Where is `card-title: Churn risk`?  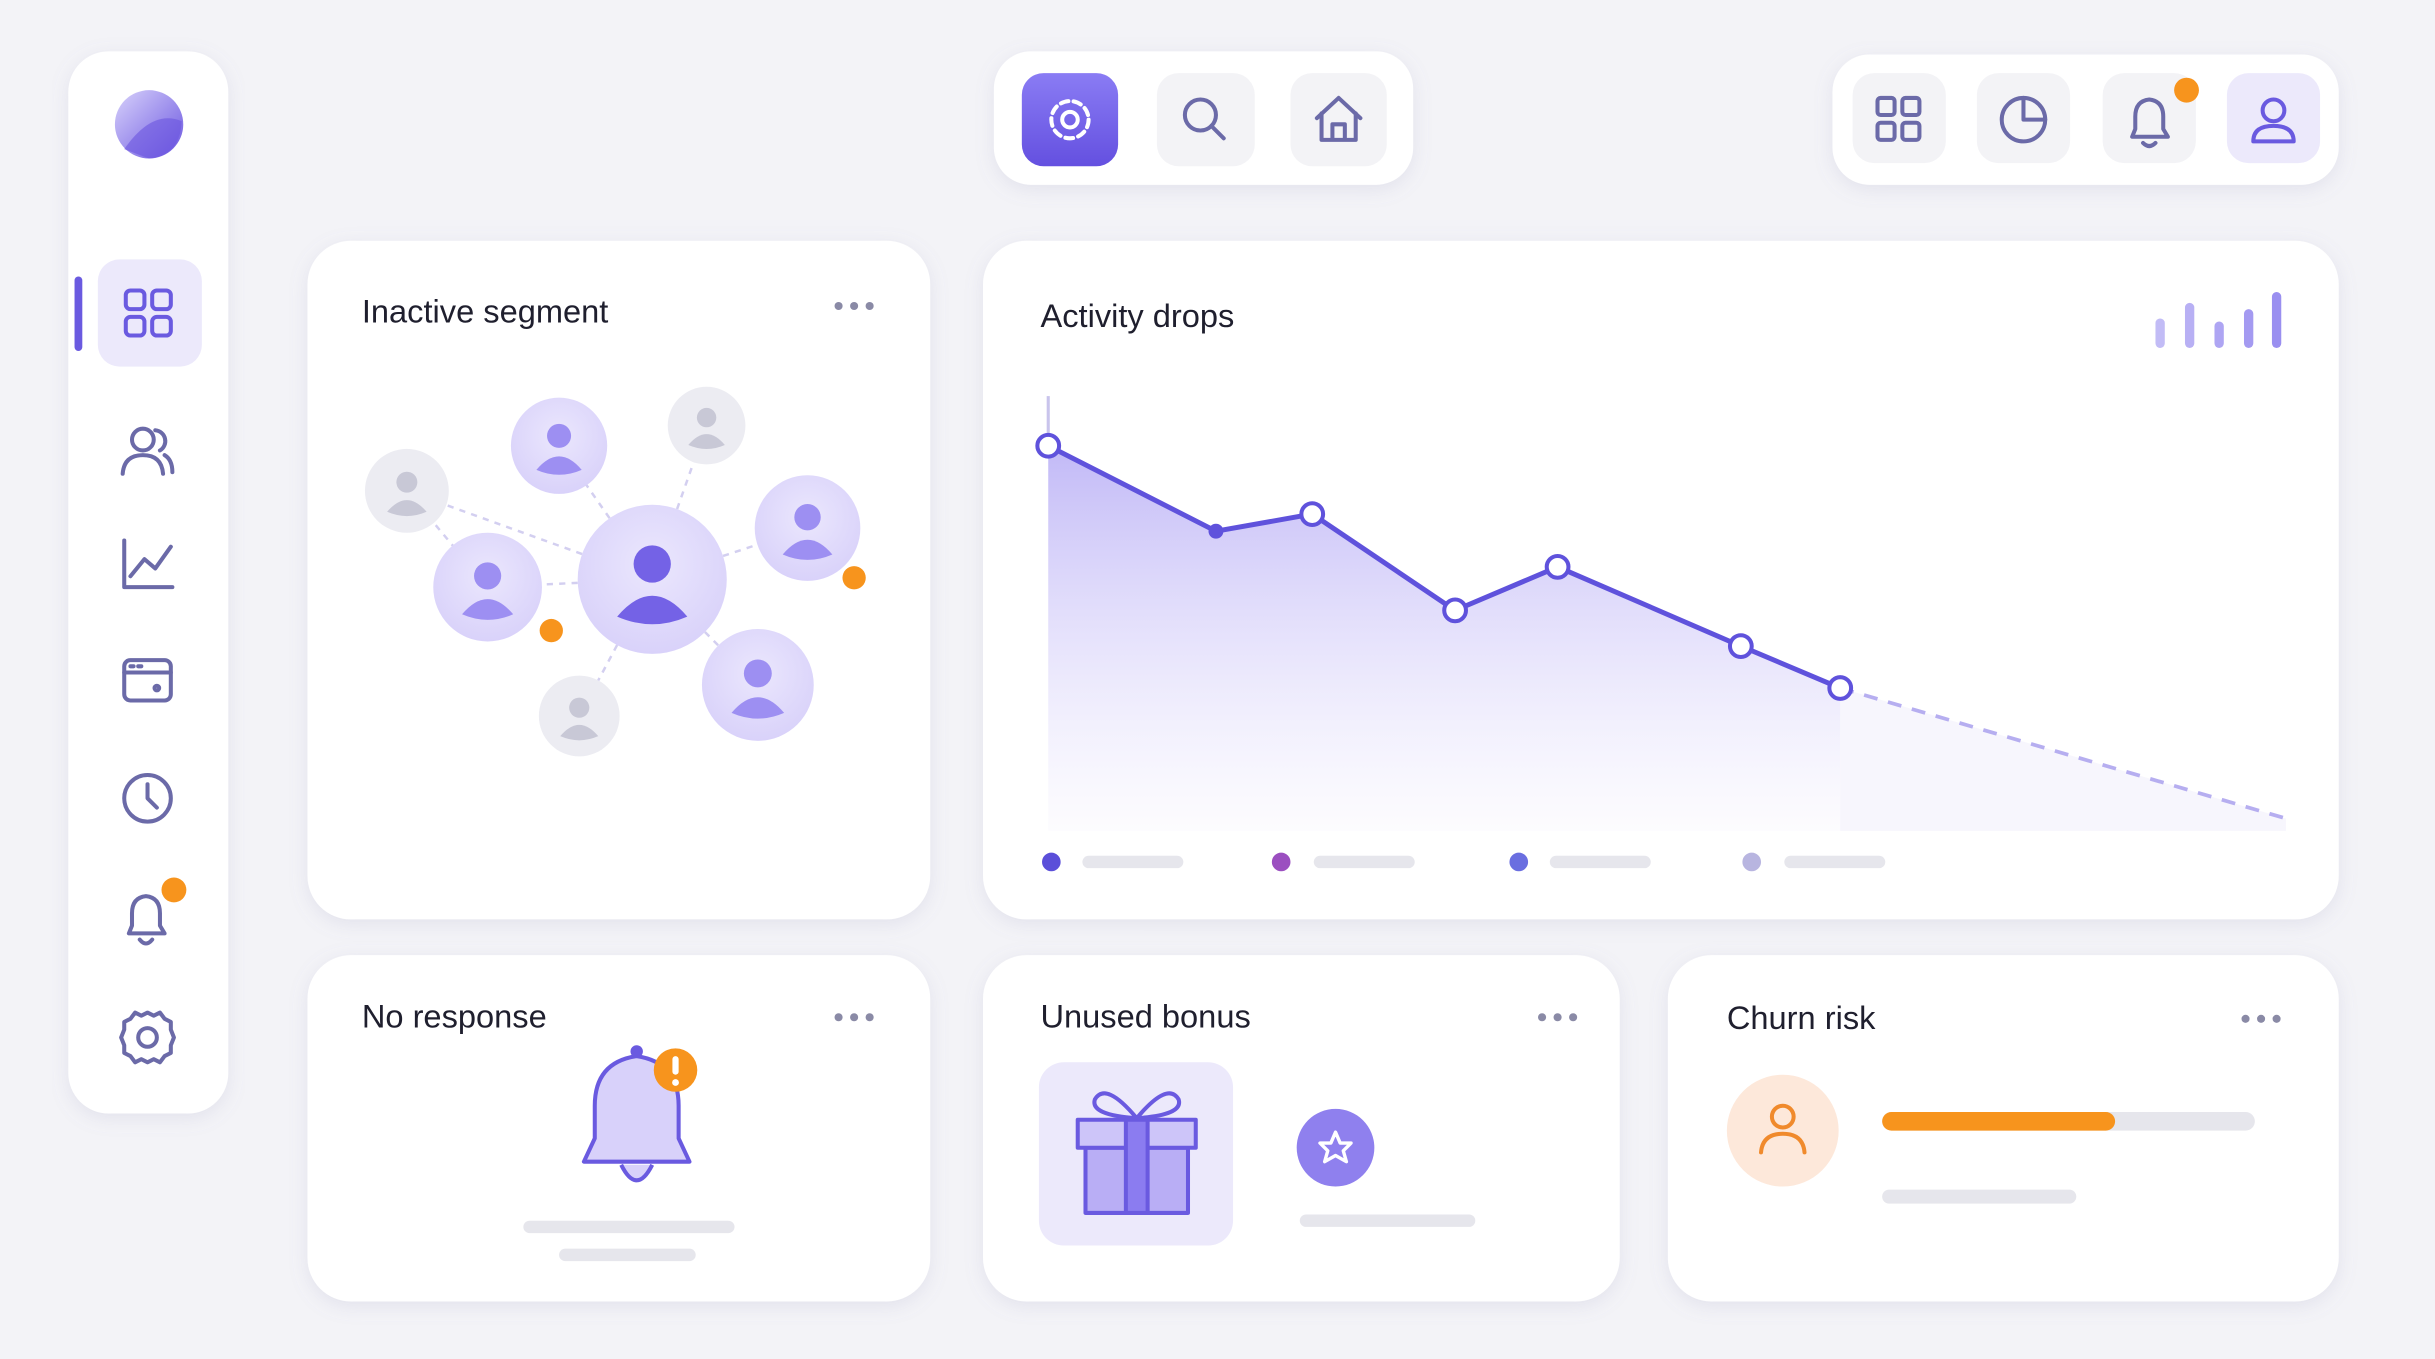 card-title: Churn risk is located at coordinates (1801, 1017).